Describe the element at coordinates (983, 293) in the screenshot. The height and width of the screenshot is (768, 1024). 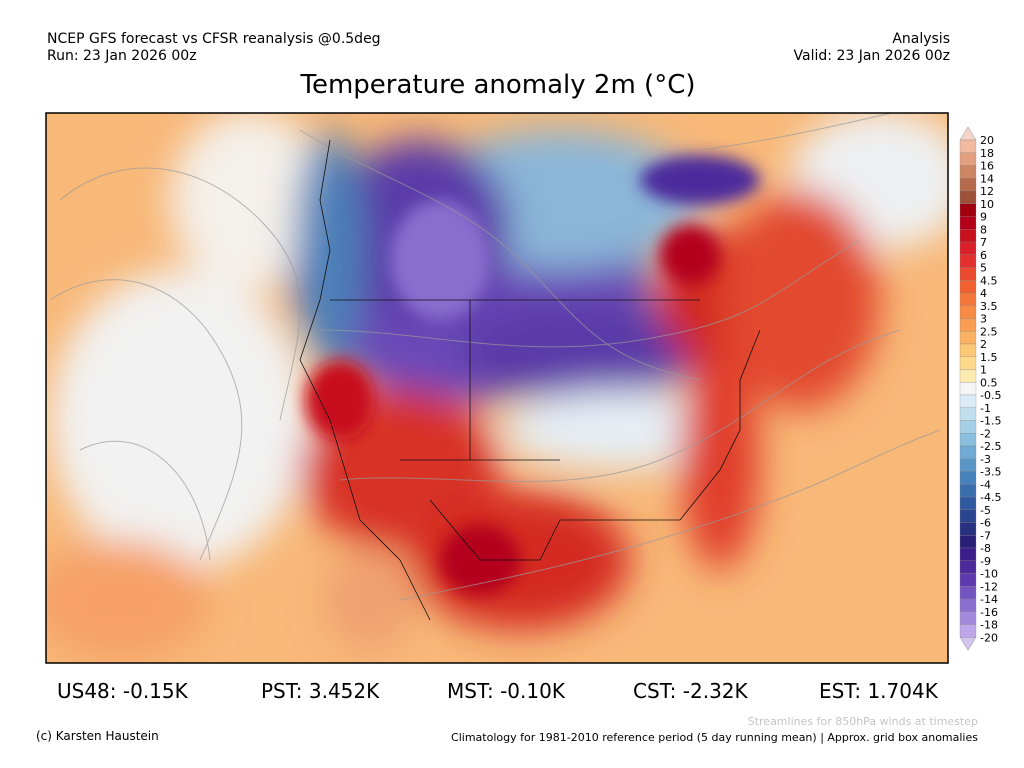
I see `colorbar-label: 4` at that location.